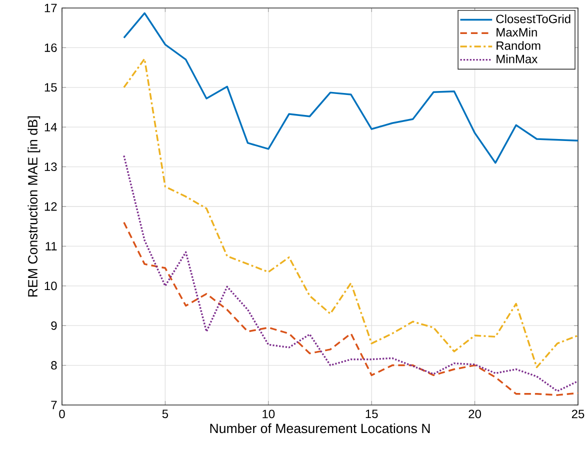  What do you see at coordinates (50, 286) in the screenshot?
I see `y-tick-label: 10` at bounding box center [50, 286].